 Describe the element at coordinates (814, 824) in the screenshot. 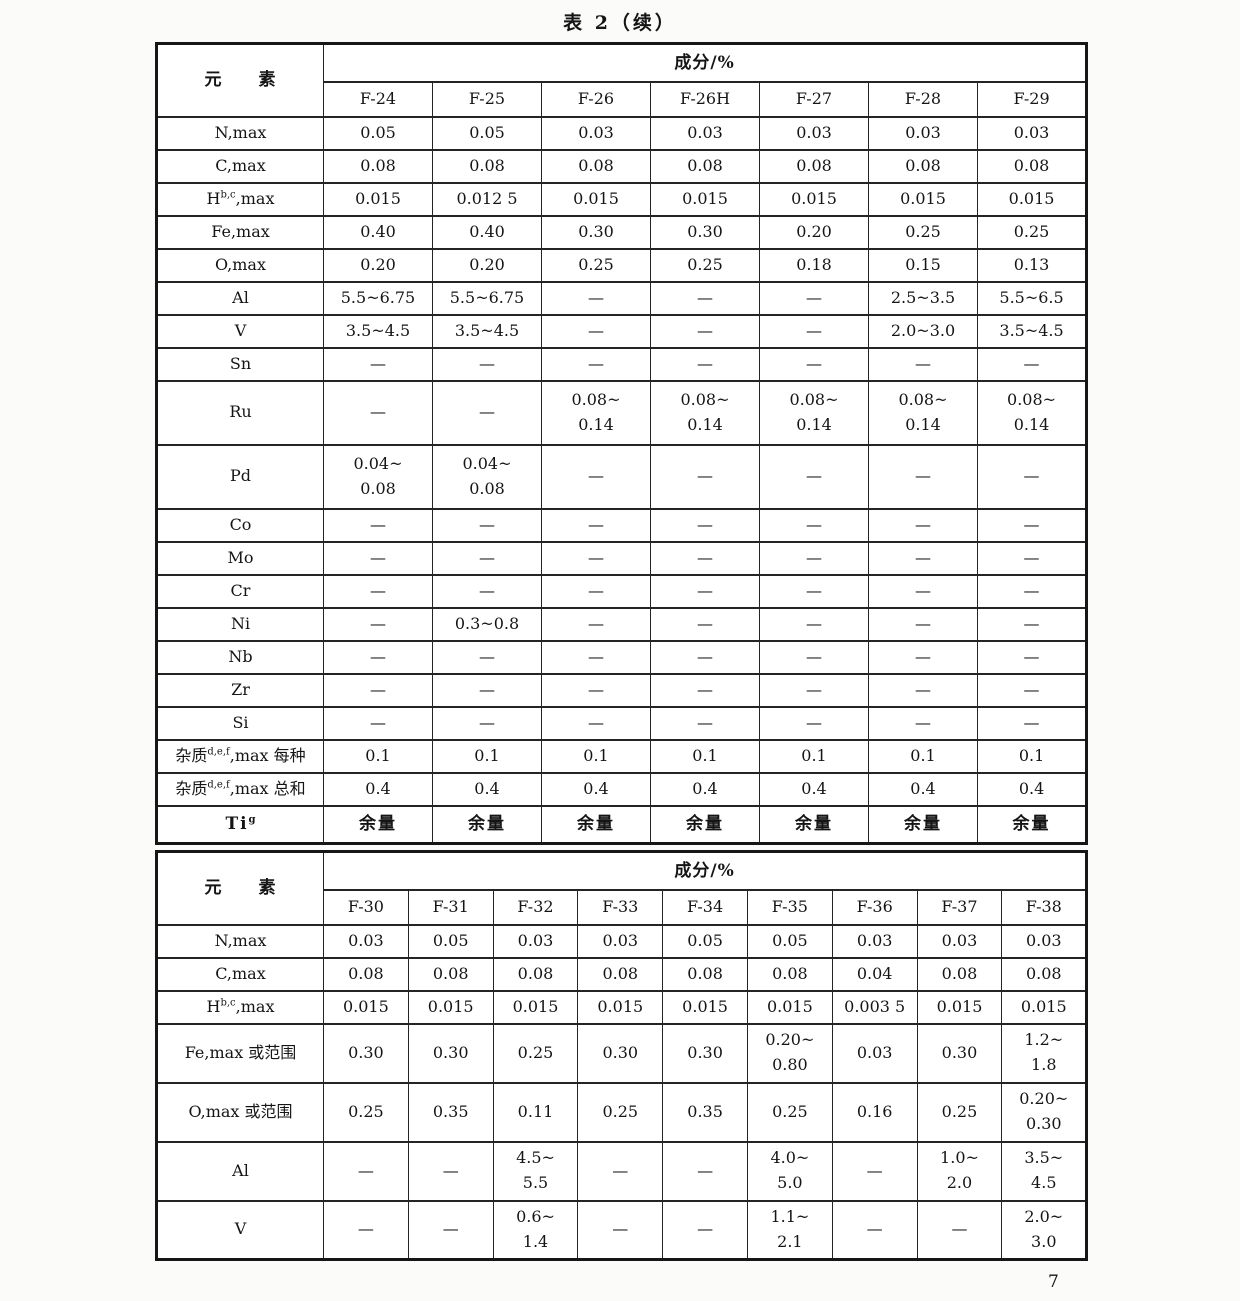

I see `value-cell: 余量` at that location.